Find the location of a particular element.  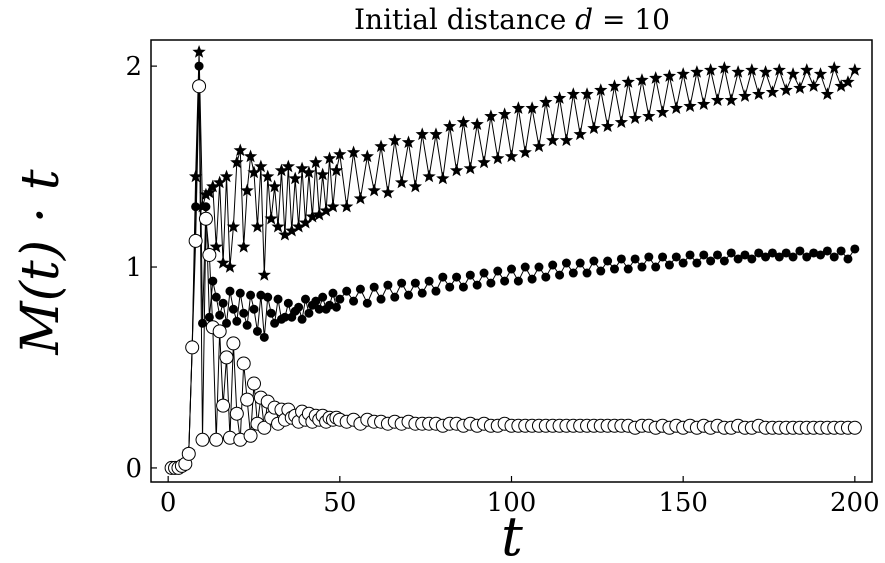

x-tick-label: 100 is located at coordinates (512, 503).